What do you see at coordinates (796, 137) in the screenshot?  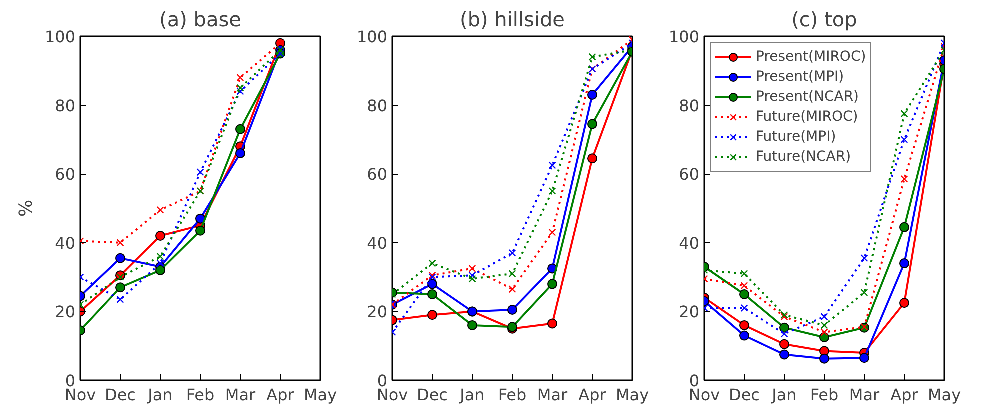 I see `legend-label: Future(MPI)` at bounding box center [796, 137].